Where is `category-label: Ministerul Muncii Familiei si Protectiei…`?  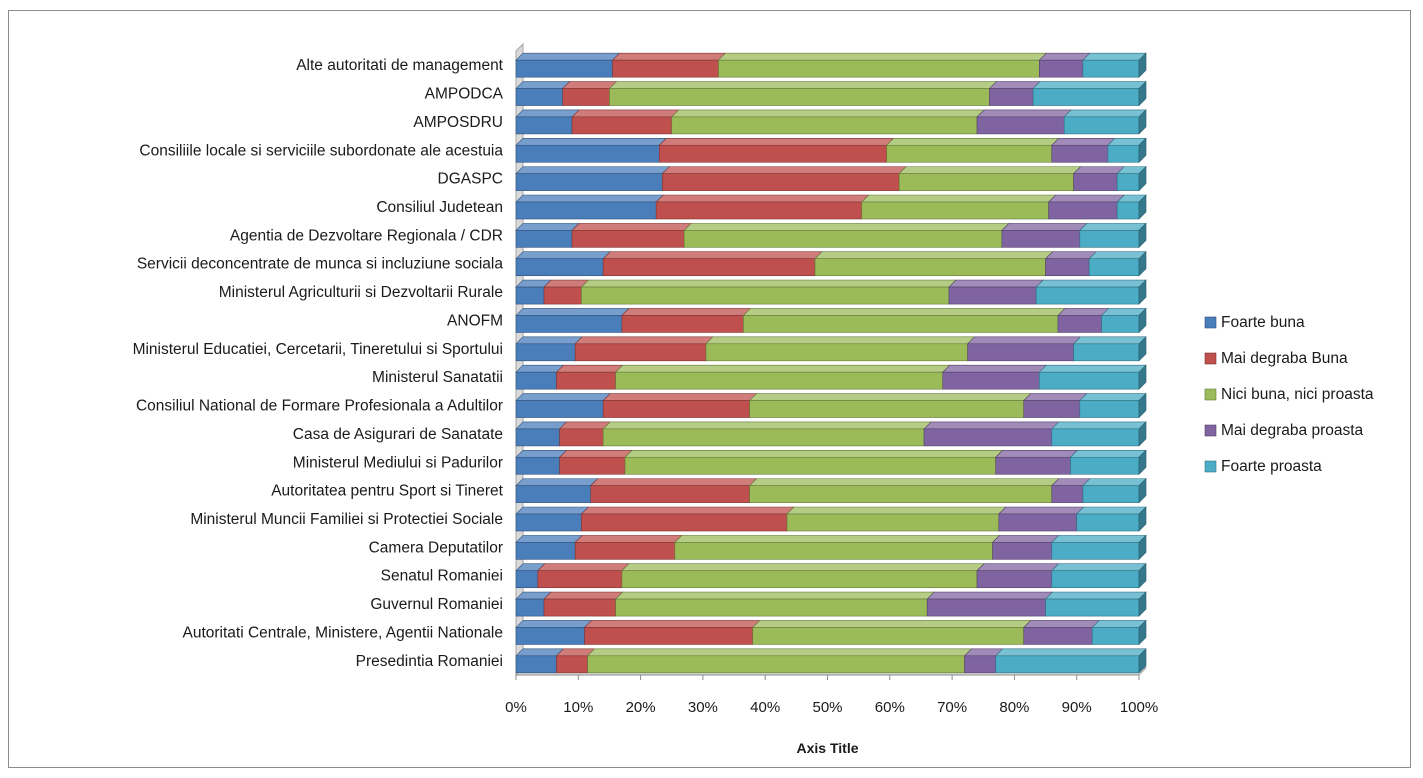 category-label: Ministerul Muncii Familiei si Protectiei… is located at coordinates (346, 519).